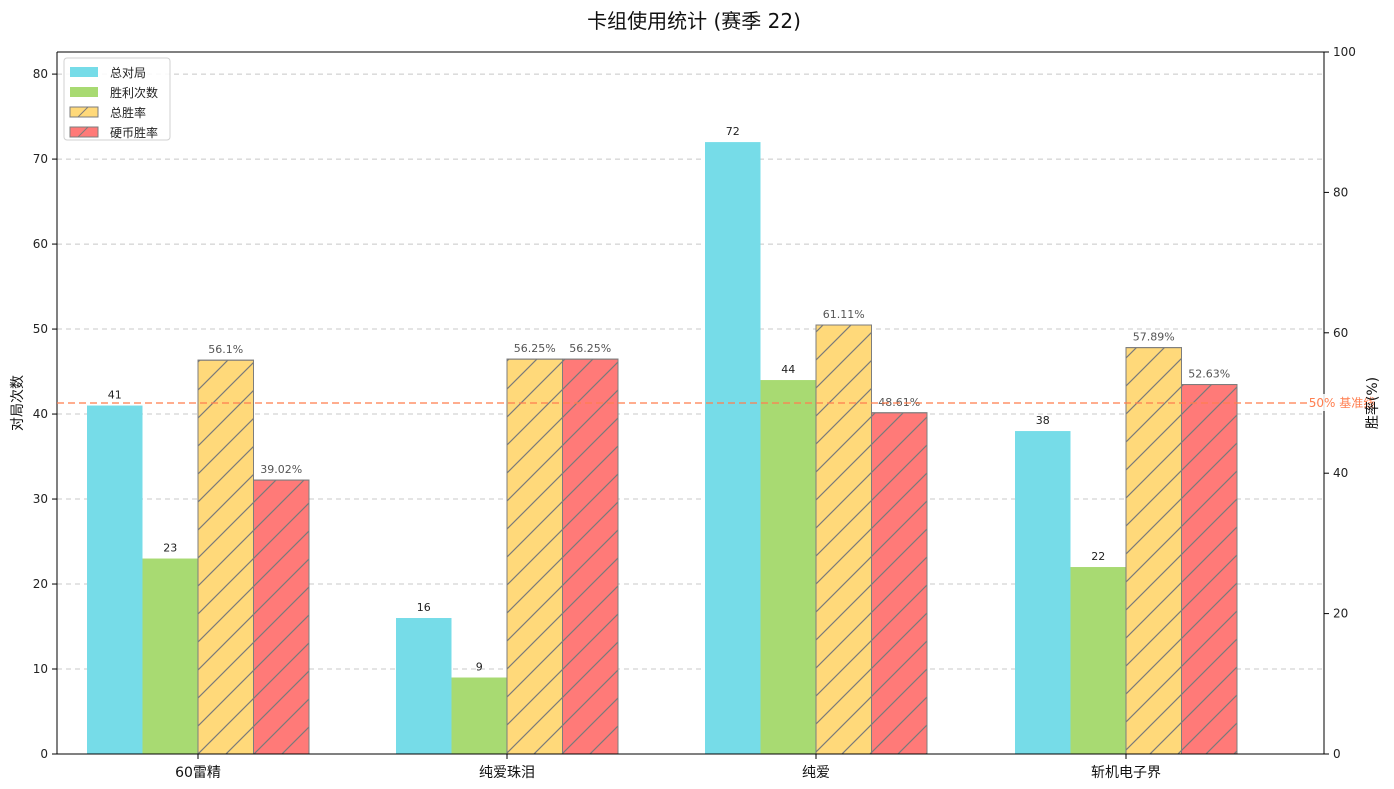  What do you see at coordinates (40, 74) in the screenshot?
I see `y-tick-label-left: 80` at bounding box center [40, 74].